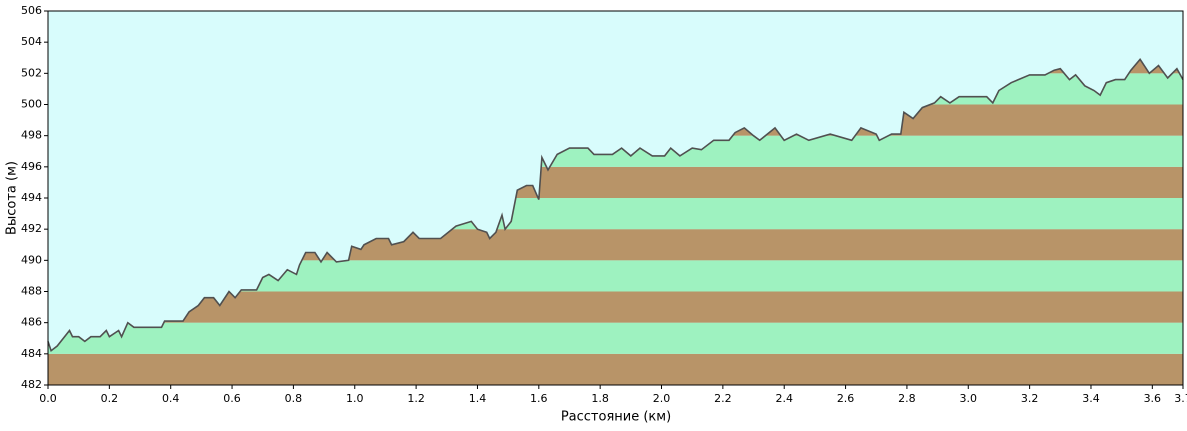  Describe the element at coordinates (232, 398) in the screenshot. I see `x-tick-label: 0.6` at that location.